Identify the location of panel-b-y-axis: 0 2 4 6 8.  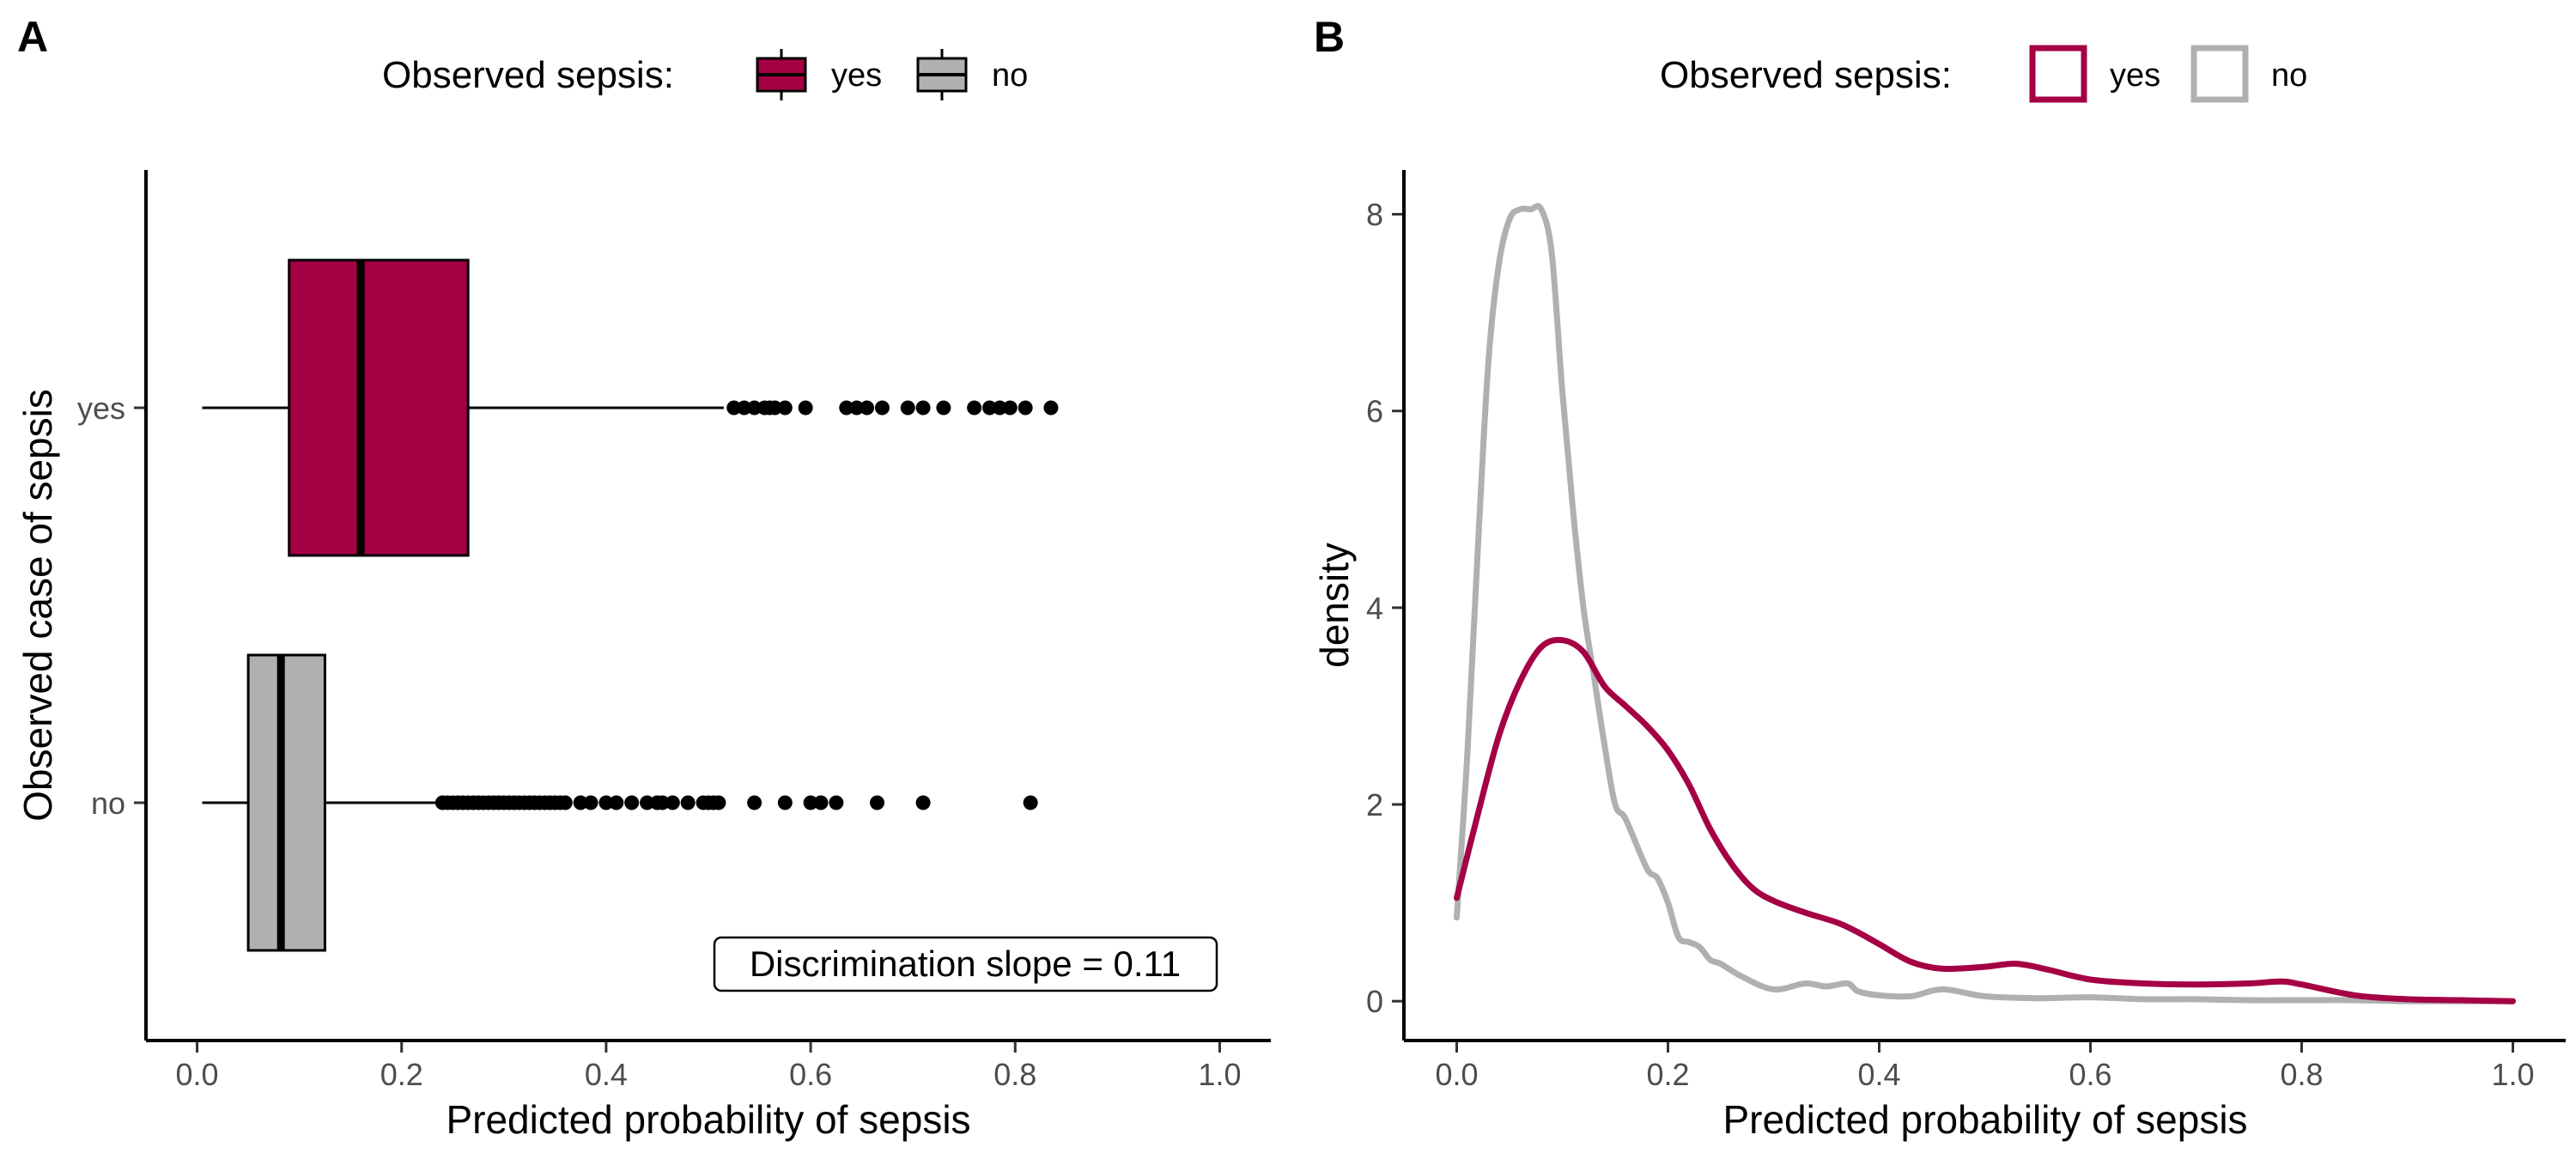
(1385, 608).